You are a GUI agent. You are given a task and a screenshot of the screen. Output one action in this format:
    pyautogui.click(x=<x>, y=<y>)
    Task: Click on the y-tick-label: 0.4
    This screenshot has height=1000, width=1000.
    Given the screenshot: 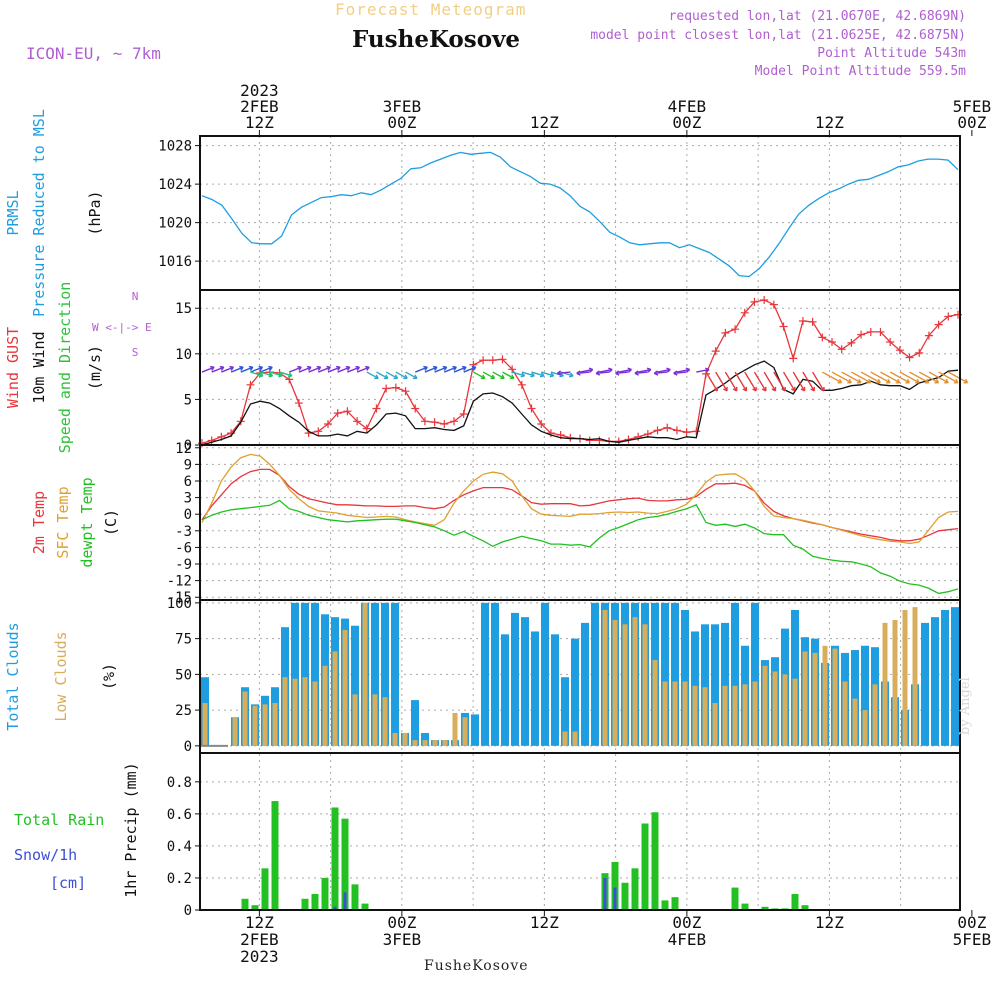 What is the action you would take?
    pyautogui.click(x=179, y=847)
    